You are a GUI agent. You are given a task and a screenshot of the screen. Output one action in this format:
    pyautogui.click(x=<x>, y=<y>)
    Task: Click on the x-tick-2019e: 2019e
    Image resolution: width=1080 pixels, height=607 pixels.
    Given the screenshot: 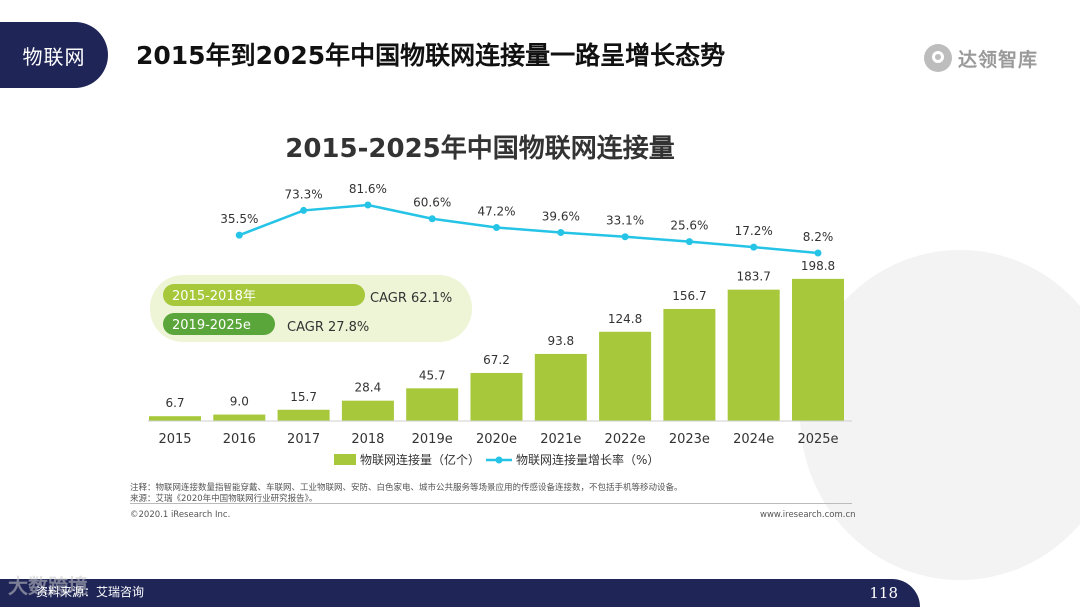 What is the action you would take?
    pyautogui.click(x=432, y=439)
    